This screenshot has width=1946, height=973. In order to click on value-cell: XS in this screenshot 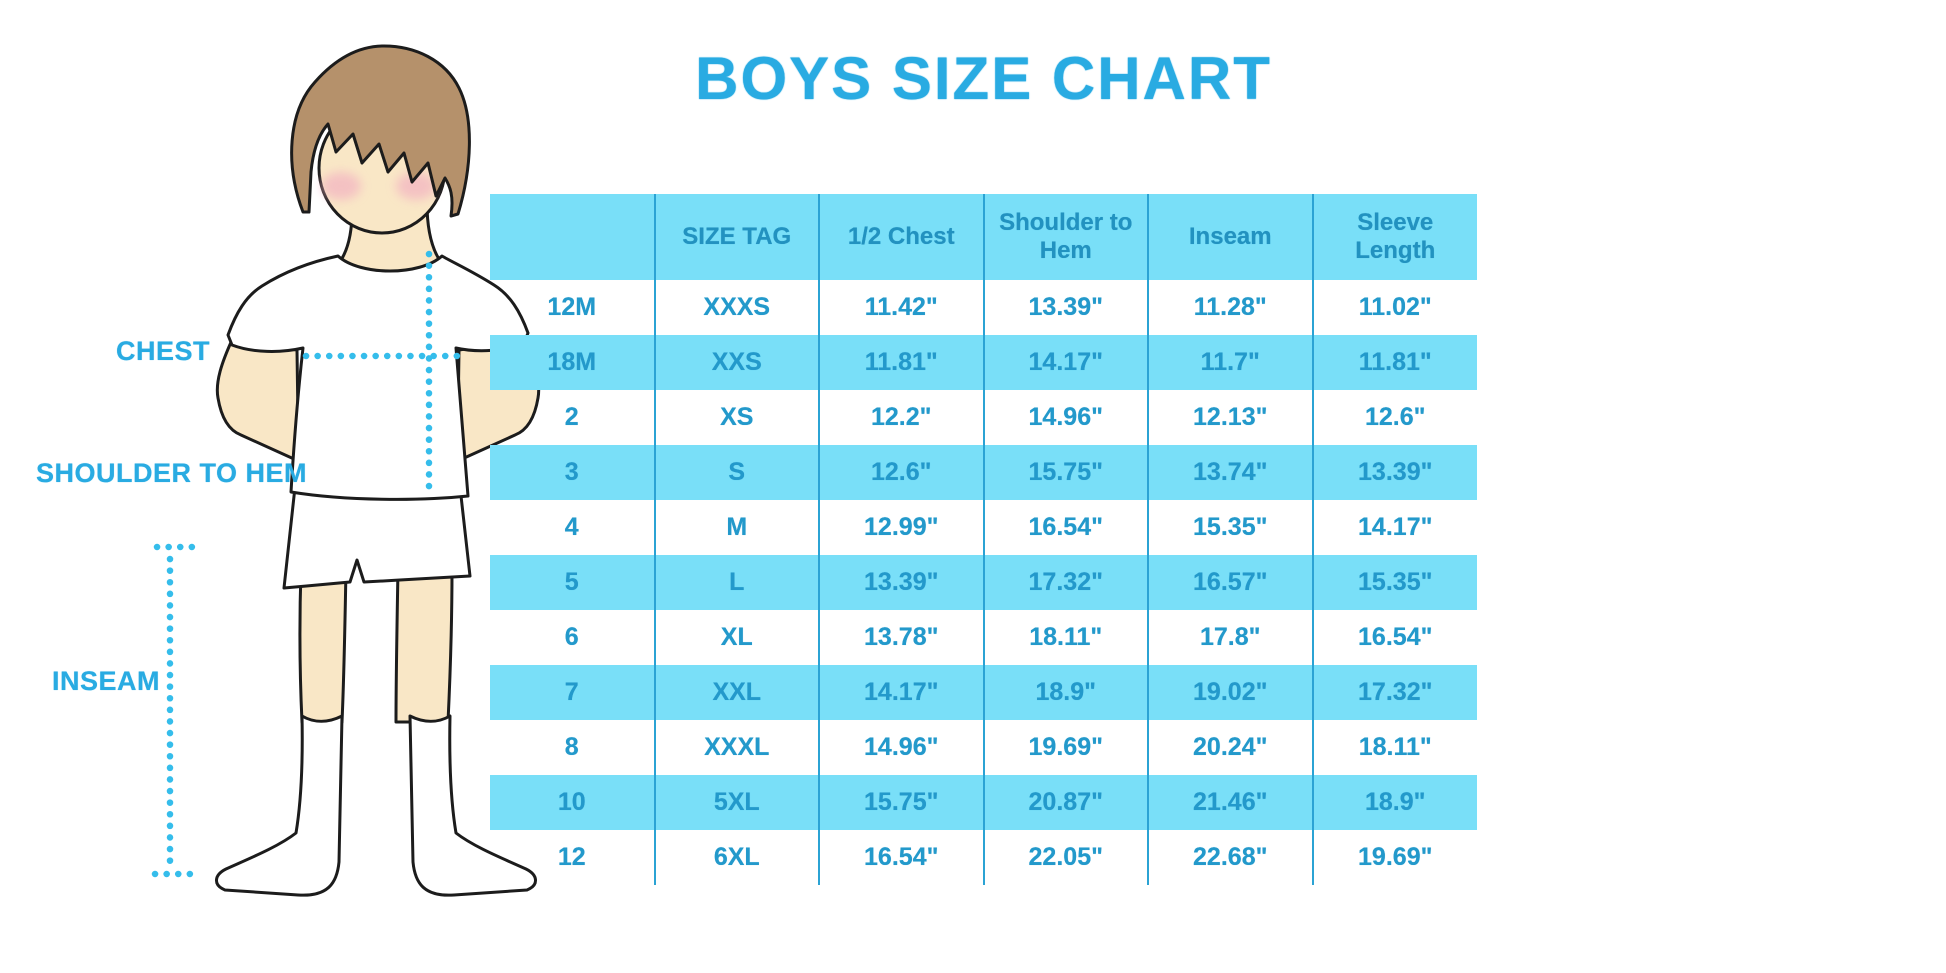, I will do `click(736, 417)`.